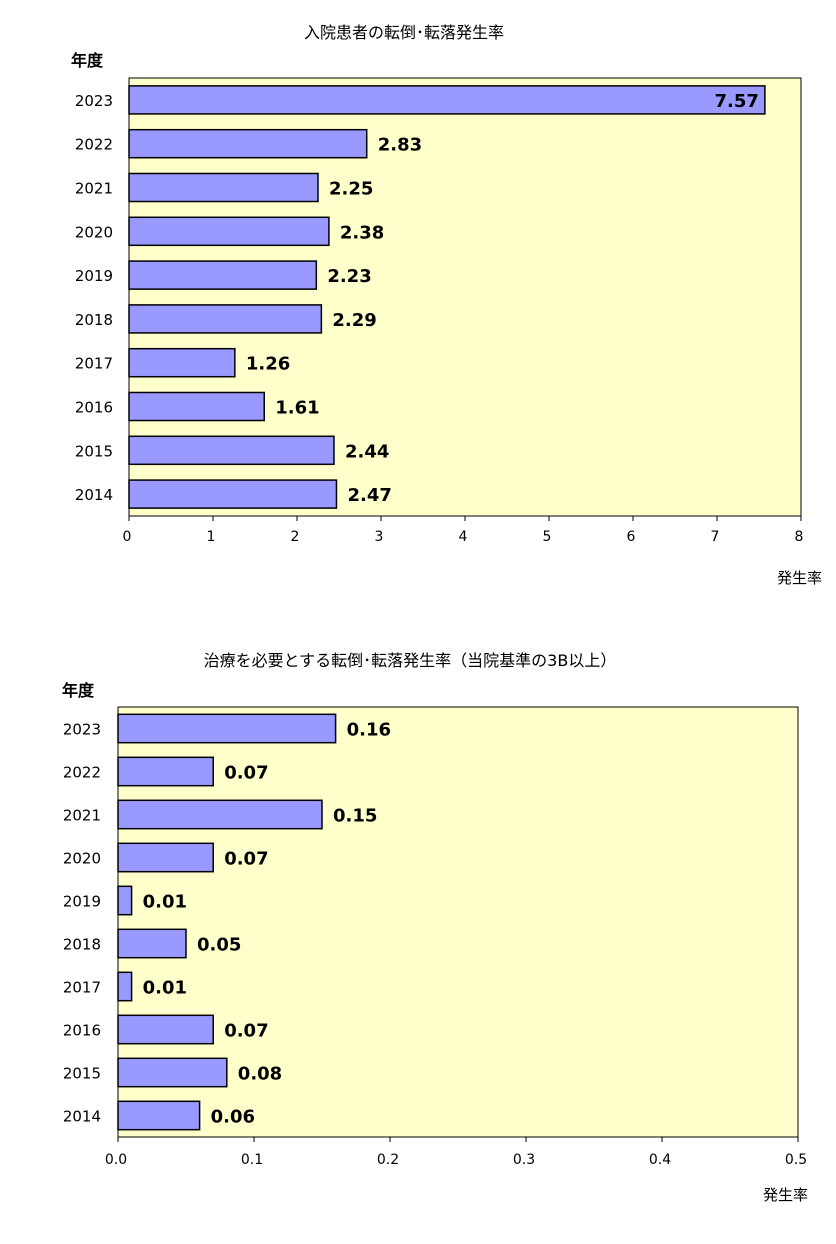 The height and width of the screenshot is (1244, 836). I want to click on chart-2-tick-label-0.3: 0.3, so click(524, 1160).